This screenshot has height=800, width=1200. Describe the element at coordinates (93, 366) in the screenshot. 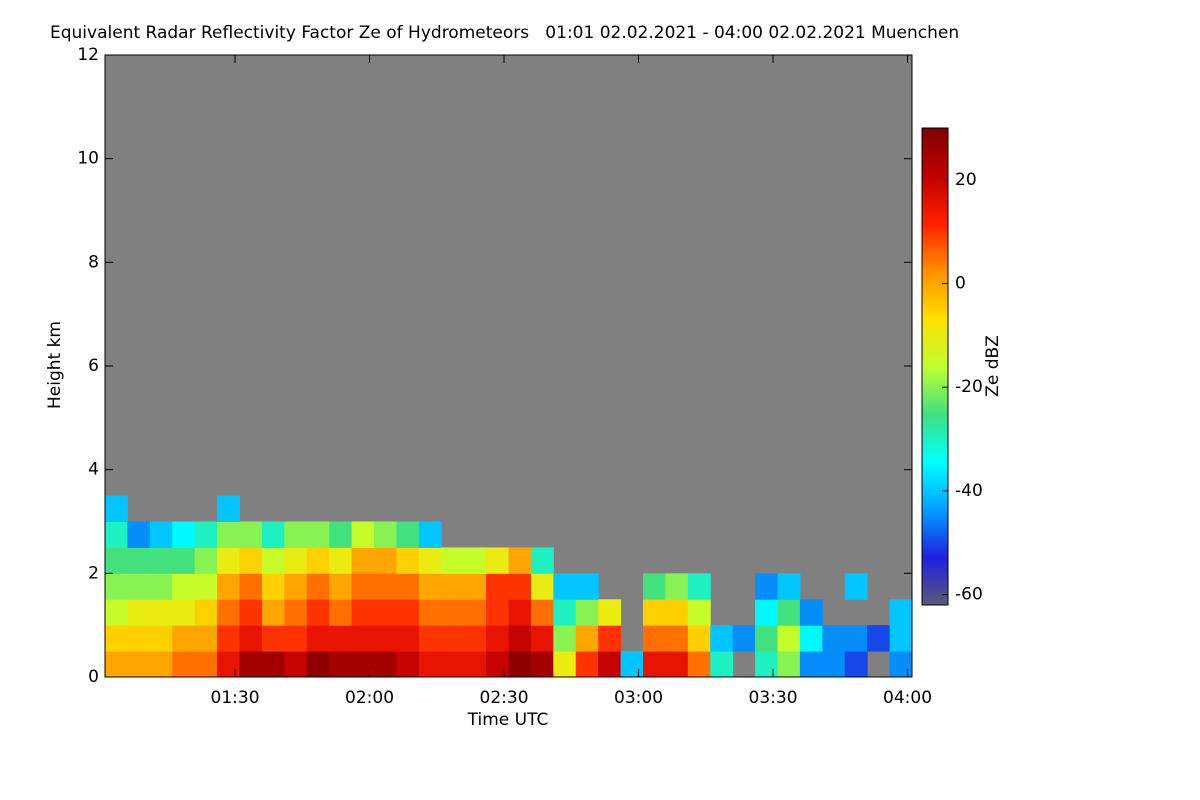

I see `y-tick-label: 6` at that location.